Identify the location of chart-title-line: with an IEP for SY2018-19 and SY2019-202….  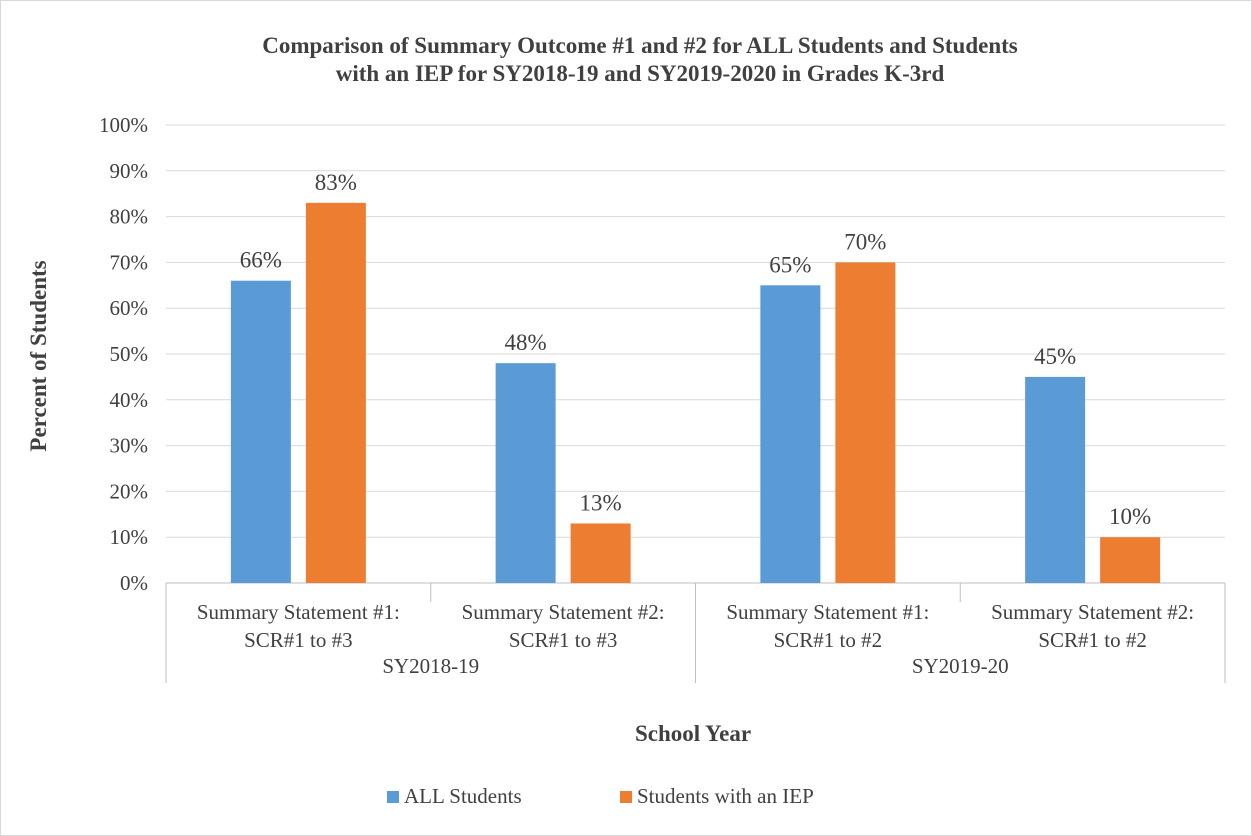
(640, 73).